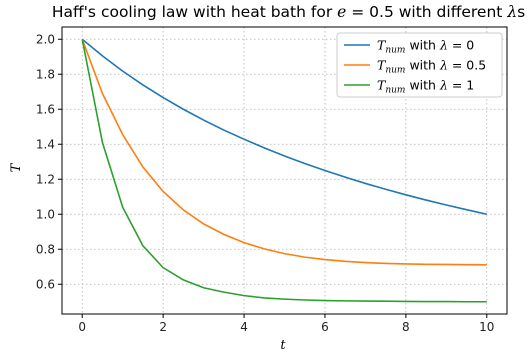  I want to click on legend-box, so click(419, 65).